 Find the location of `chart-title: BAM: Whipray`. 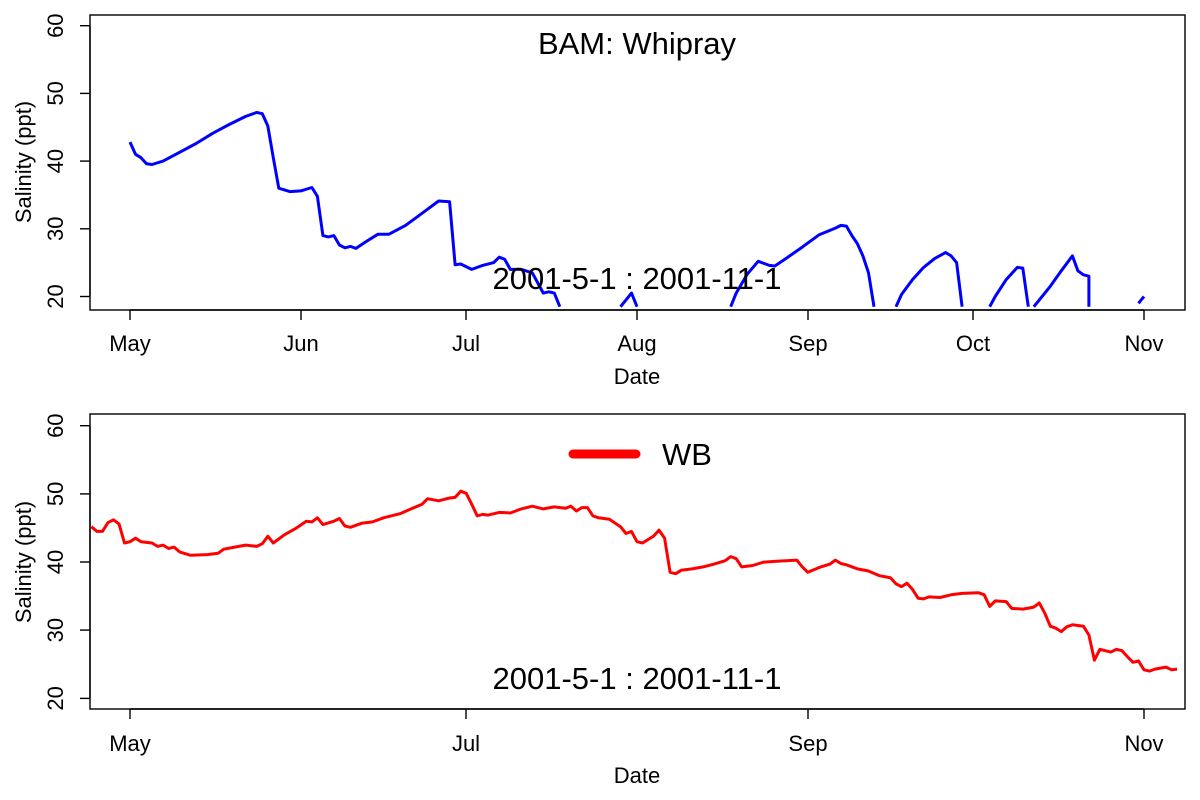

chart-title: BAM: Whipray is located at coordinates (637, 43).